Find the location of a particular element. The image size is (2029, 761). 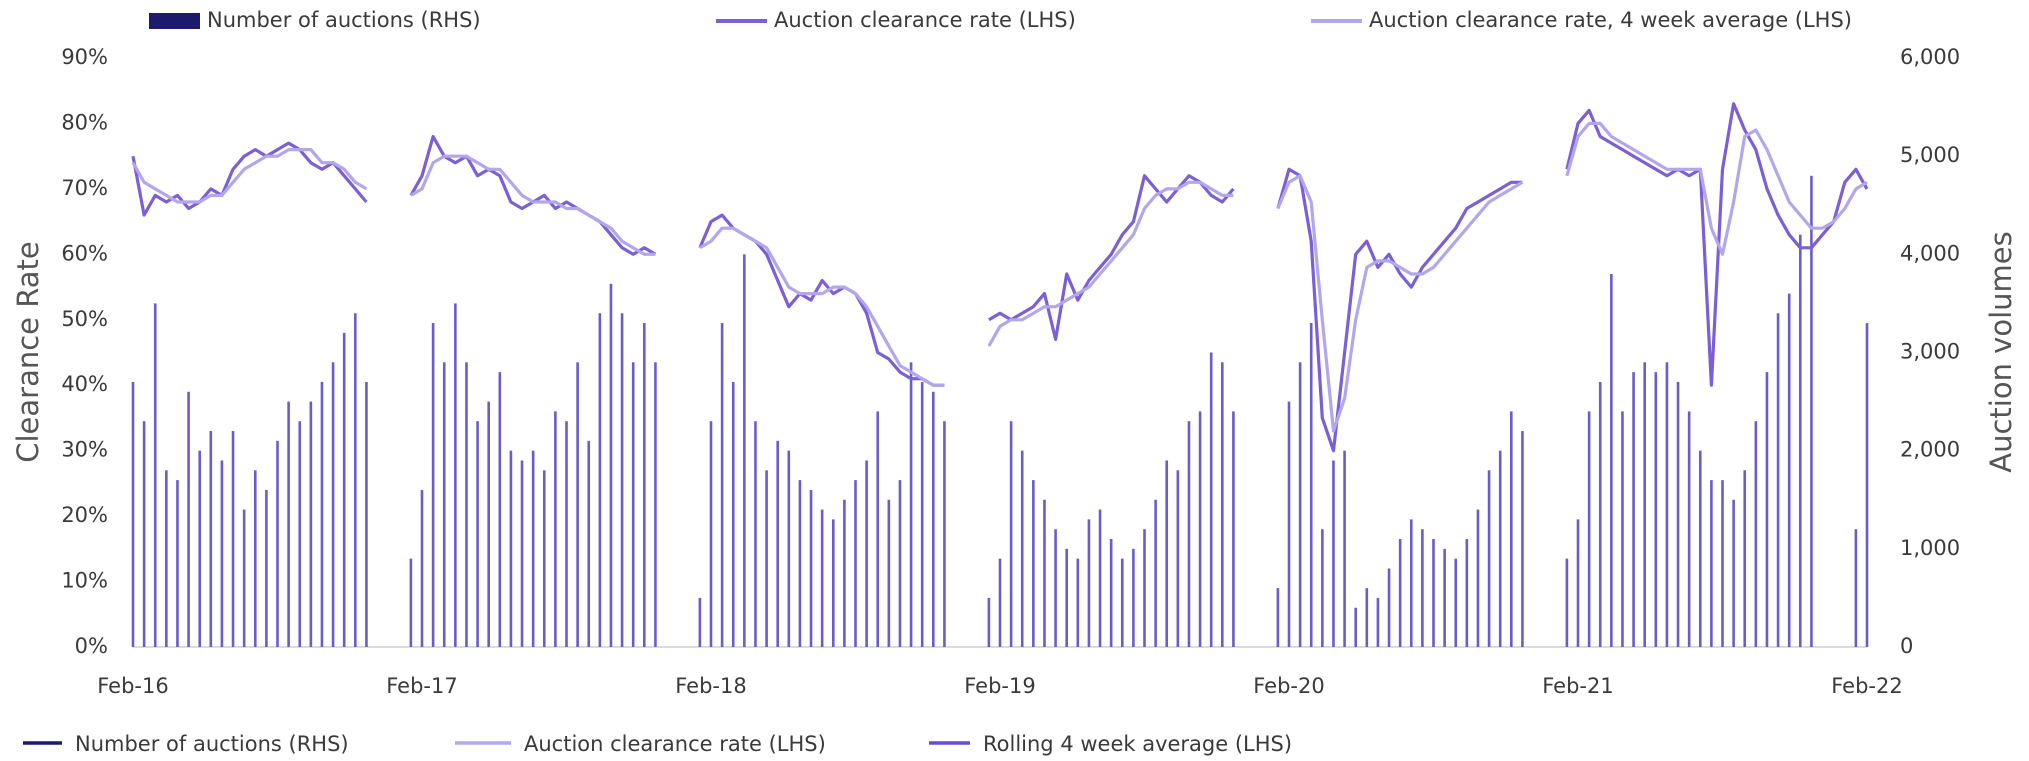

x-tick-label: Feb-19 is located at coordinates (999, 686).